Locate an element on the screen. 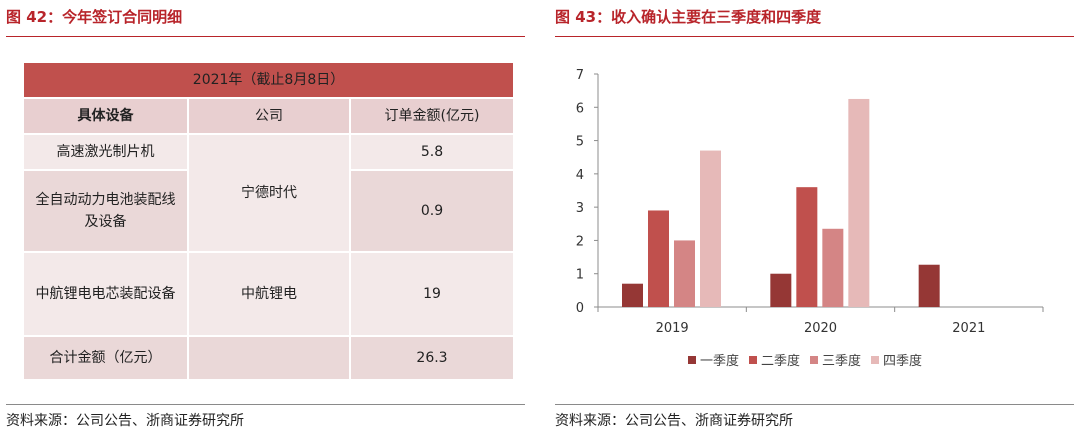 This screenshot has width=1080, height=444. y-tick-label: 2 is located at coordinates (580, 241).